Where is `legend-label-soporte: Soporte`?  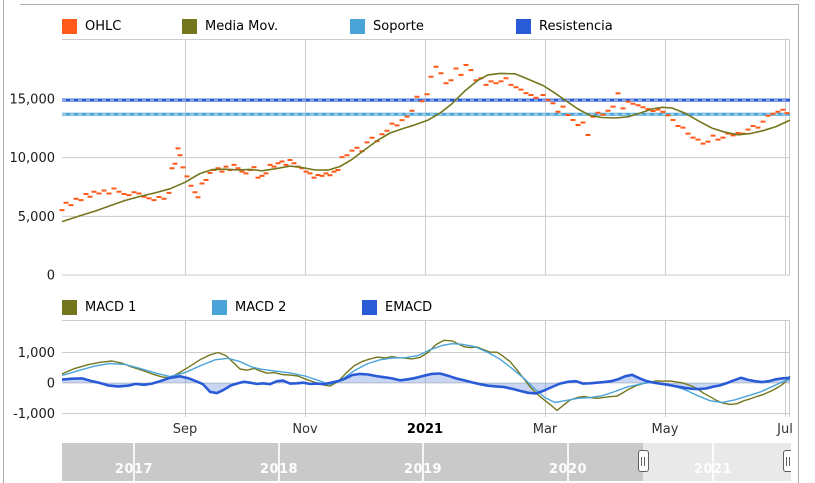 legend-label-soporte: Soporte is located at coordinates (398, 26).